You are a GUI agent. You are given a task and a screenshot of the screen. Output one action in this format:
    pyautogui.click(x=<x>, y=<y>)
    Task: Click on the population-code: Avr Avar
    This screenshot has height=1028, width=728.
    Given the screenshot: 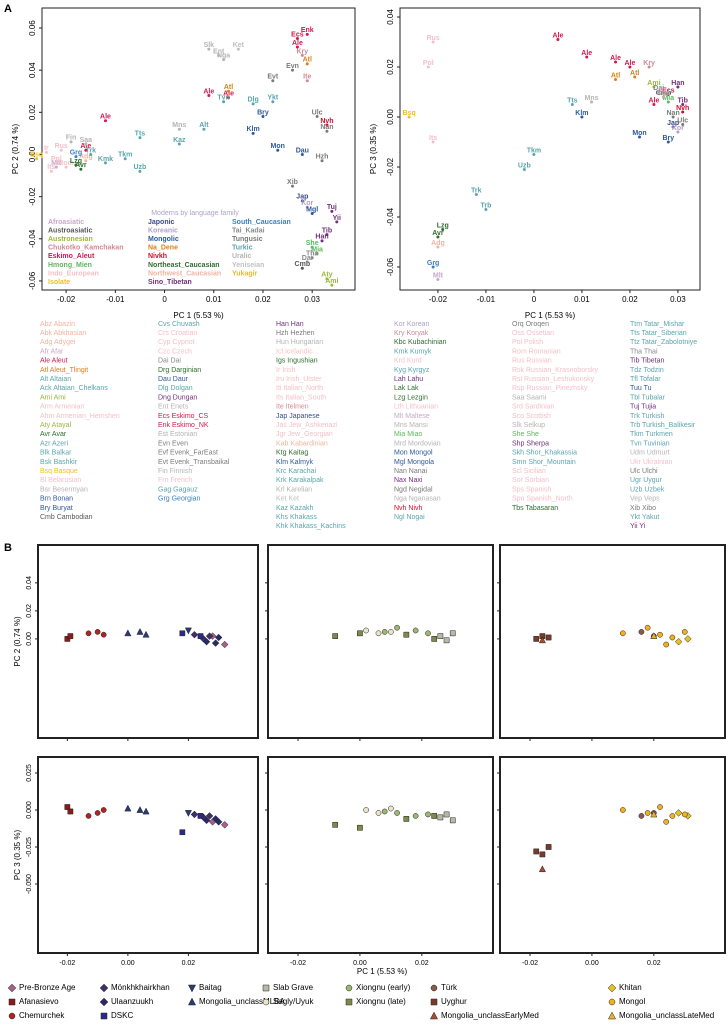 What is the action you would take?
    pyautogui.click(x=53, y=434)
    